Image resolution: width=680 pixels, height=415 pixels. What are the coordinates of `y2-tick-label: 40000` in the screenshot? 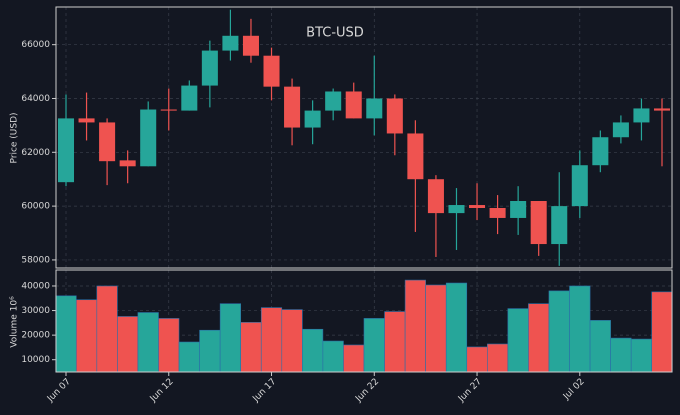 It's located at (35, 286).